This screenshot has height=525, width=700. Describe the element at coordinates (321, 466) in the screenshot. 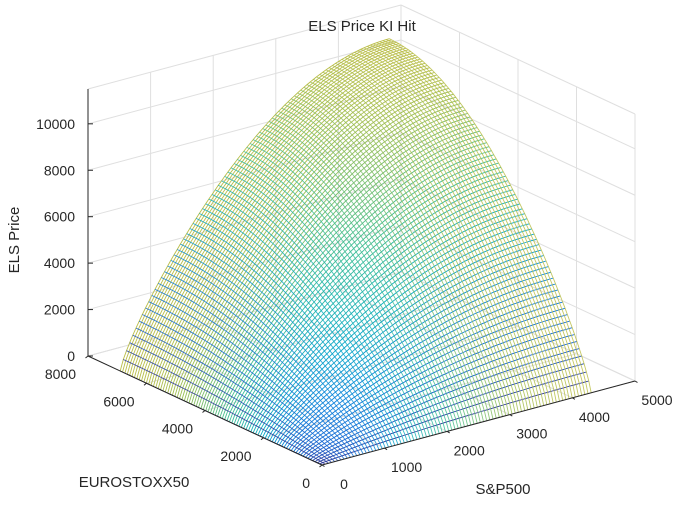

I see `y-tick` at that location.